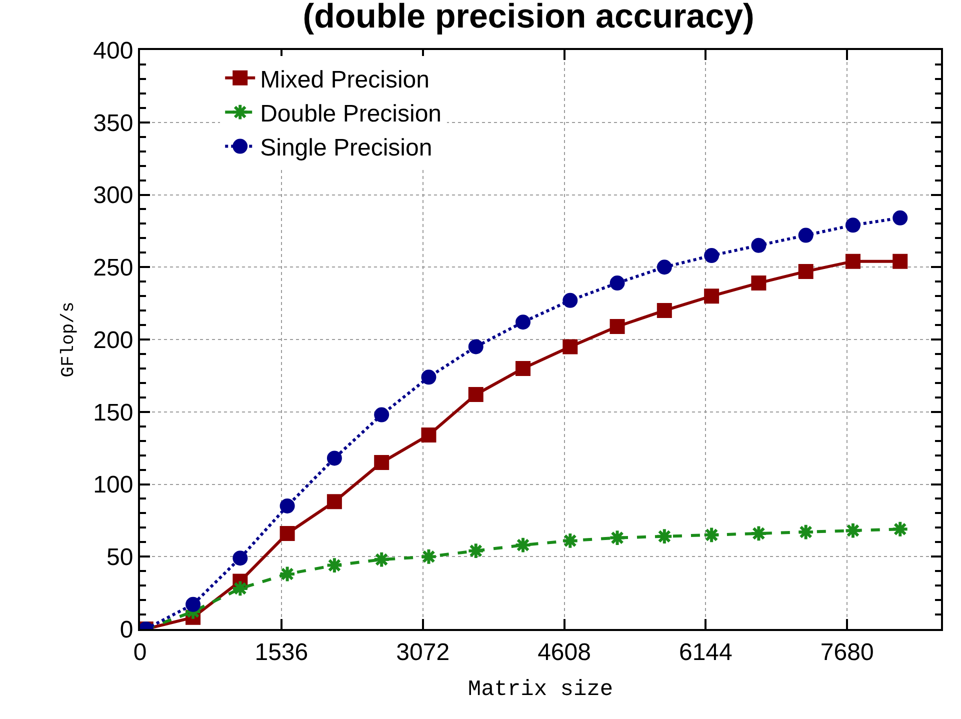 The height and width of the screenshot is (719, 961). I want to click on y-axis-title: GFlop/s, so click(68, 340).